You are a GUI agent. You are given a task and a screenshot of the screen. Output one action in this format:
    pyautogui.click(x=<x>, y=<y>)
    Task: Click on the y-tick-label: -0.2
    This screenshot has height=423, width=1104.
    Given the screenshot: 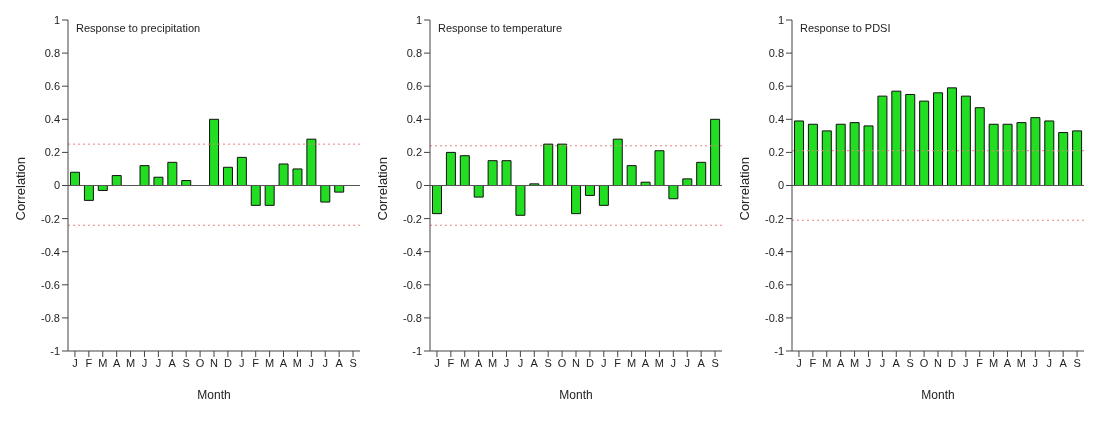 What is the action you would take?
    pyautogui.click(x=774, y=218)
    